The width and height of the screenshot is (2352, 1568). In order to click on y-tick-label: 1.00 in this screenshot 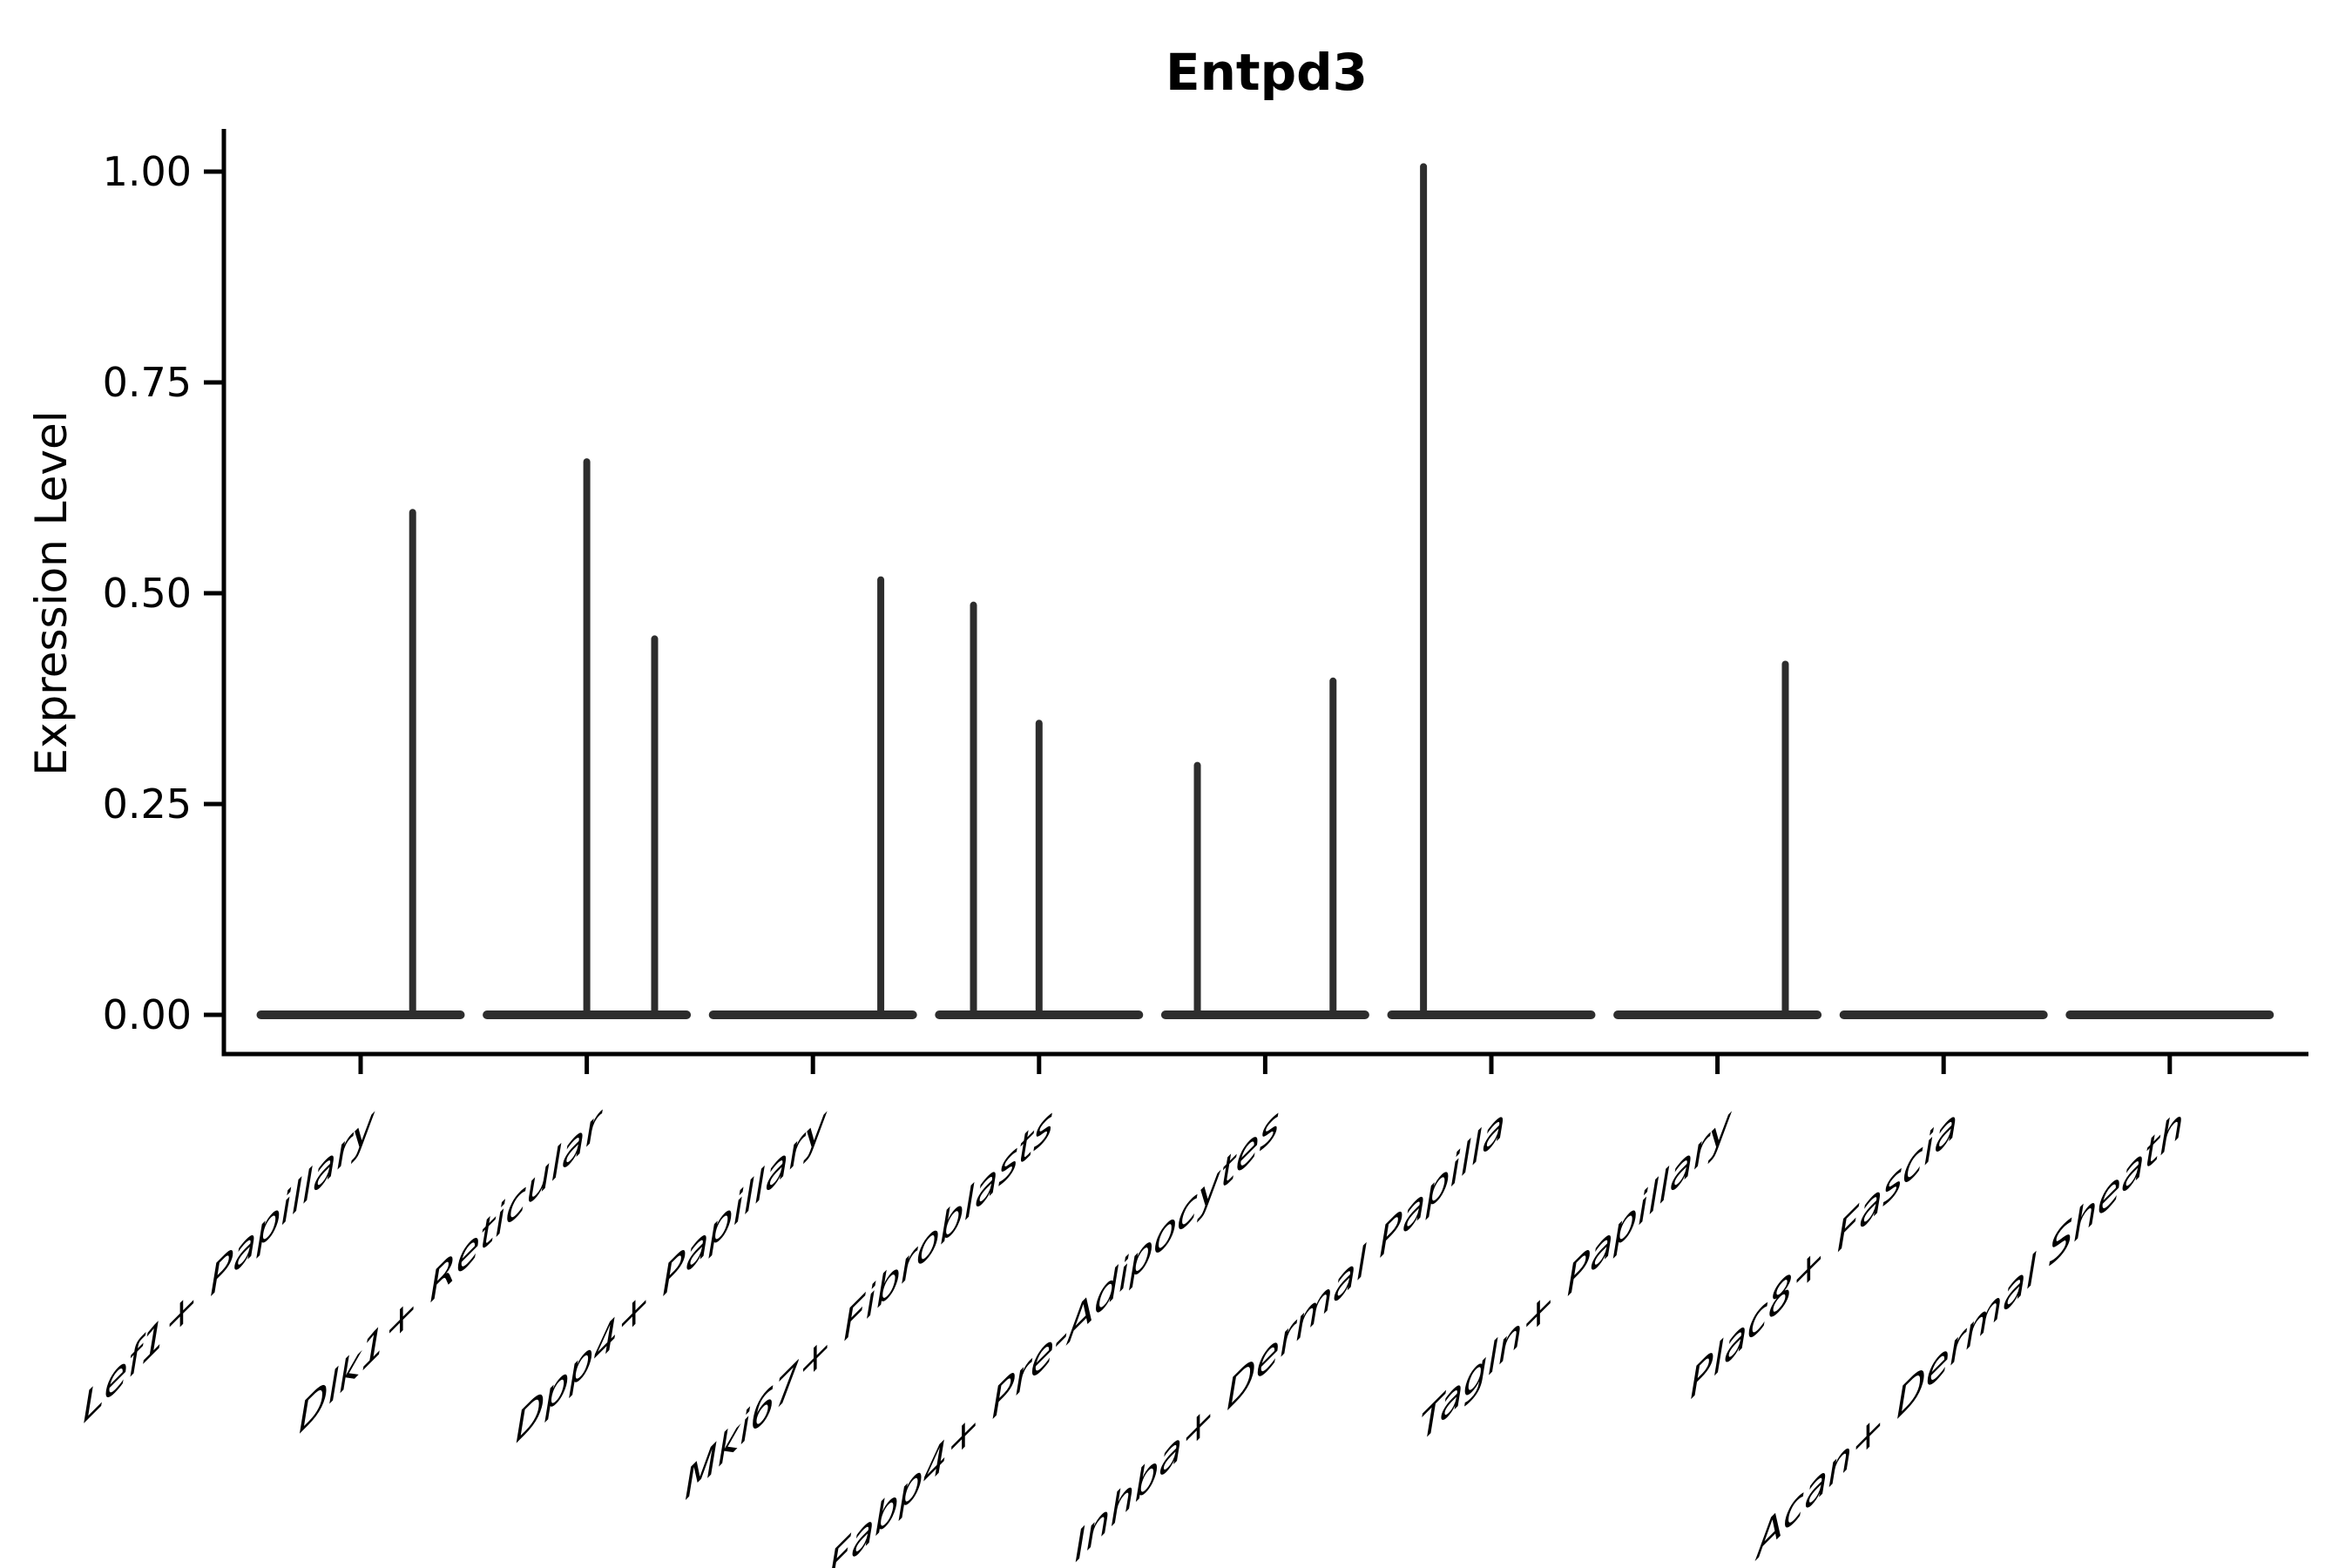, I will do `click(147, 172)`.